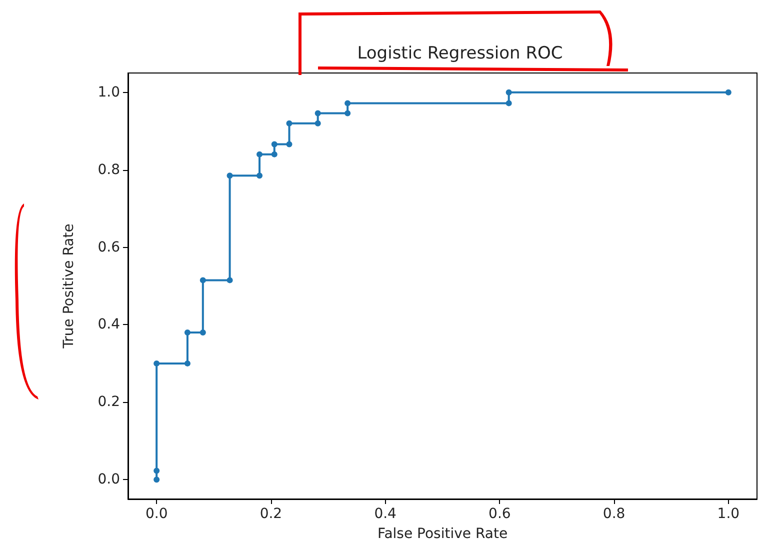 The height and width of the screenshot is (560, 767). I want to click on x-tick-label: 1.0, so click(728, 514).